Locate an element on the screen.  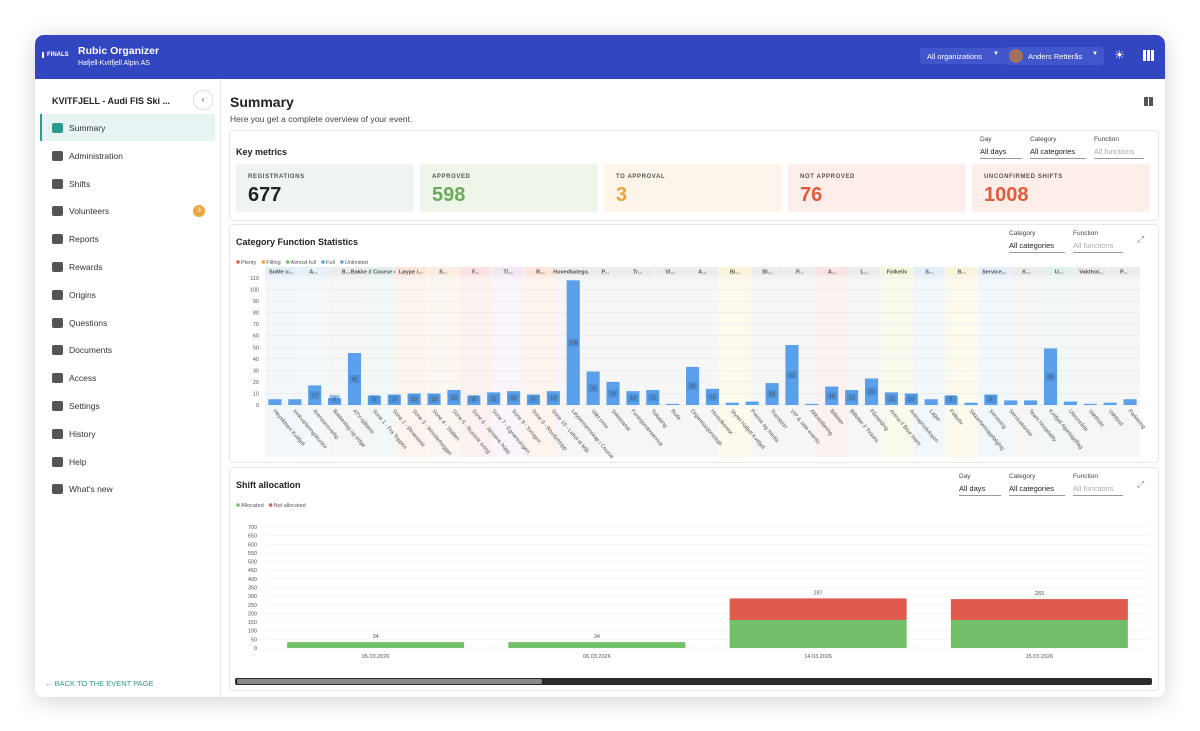
menu-item: Volunteers is located at coordinates (89, 211).